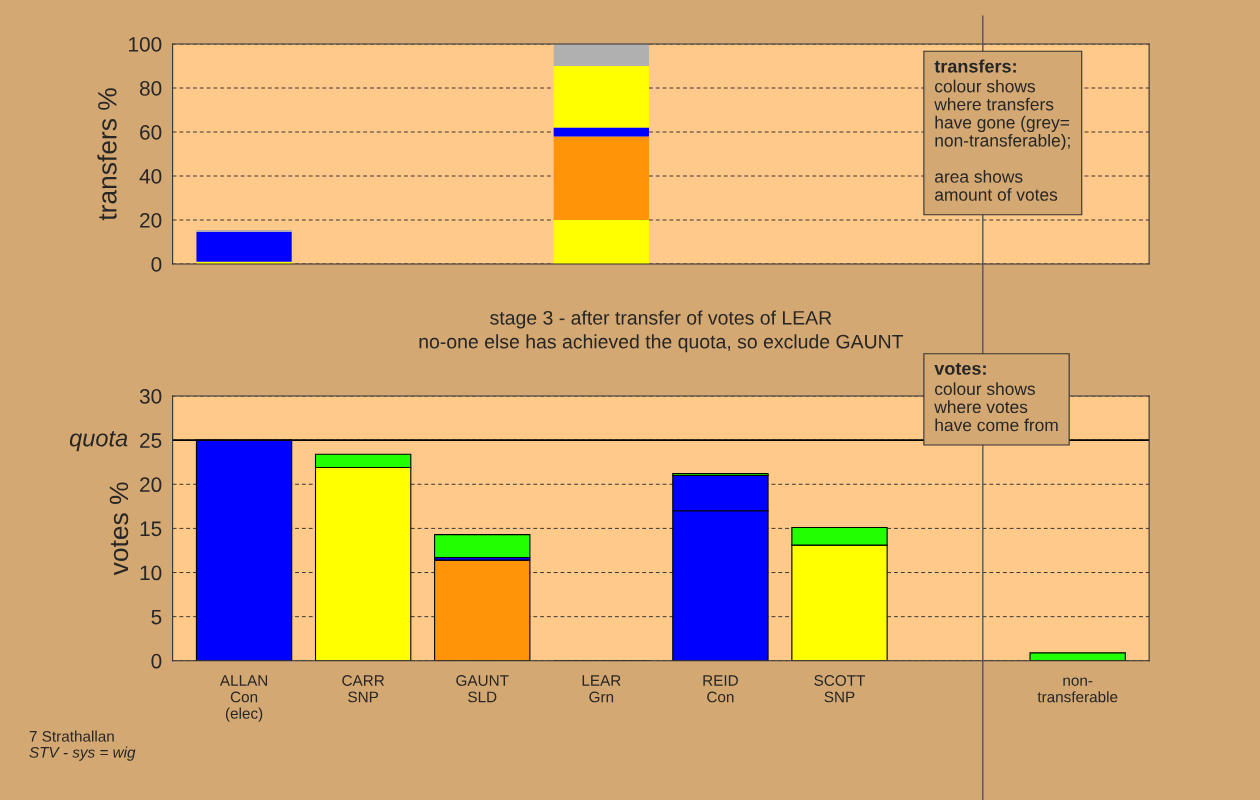 Image resolution: width=1260 pixels, height=800 pixels. What do you see at coordinates (996, 407) in the screenshot?
I see `annotation: colour shows where votes have come from` at bounding box center [996, 407].